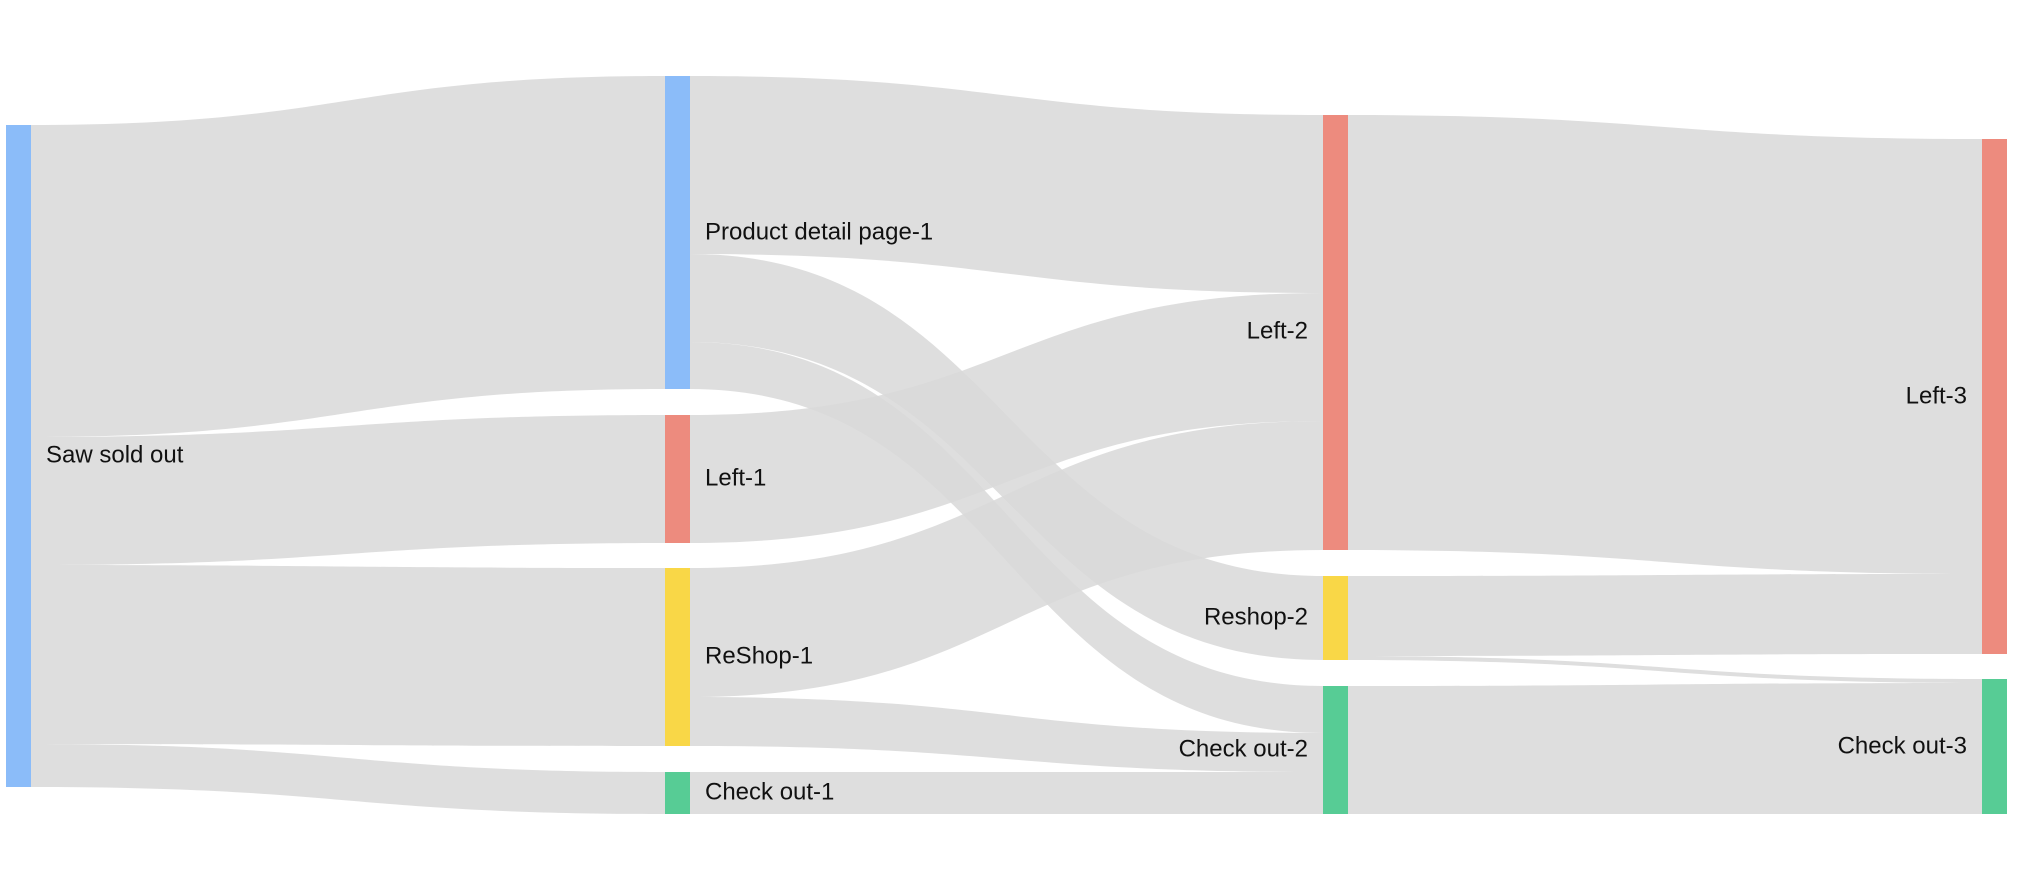  What do you see at coordinates (115, 454) in the screenshot?
I see `node-label-saw_sold_out: Saw sold out` at bounding box center [115, 454].